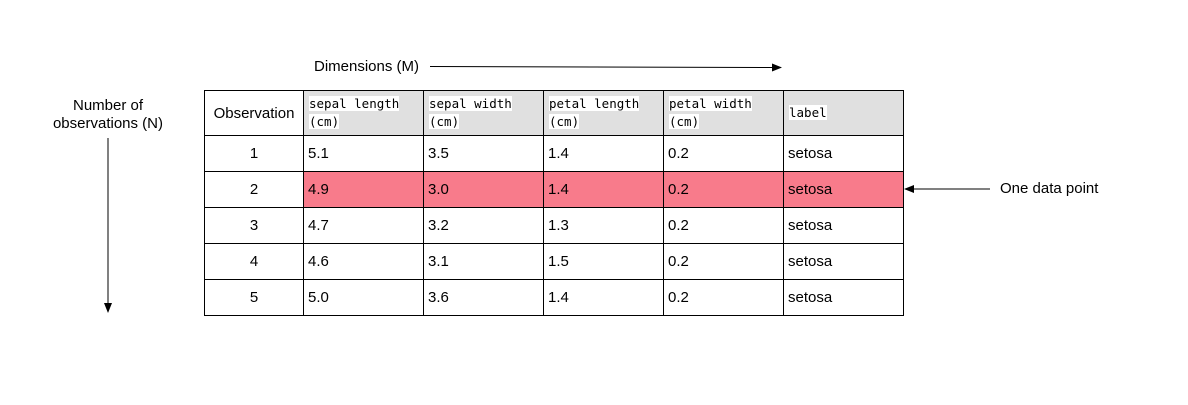 Image resolution: width=1188 pixels, height=405 pixels. I want to click on header-sepal-length-line2: (cm), so click(324, 121).